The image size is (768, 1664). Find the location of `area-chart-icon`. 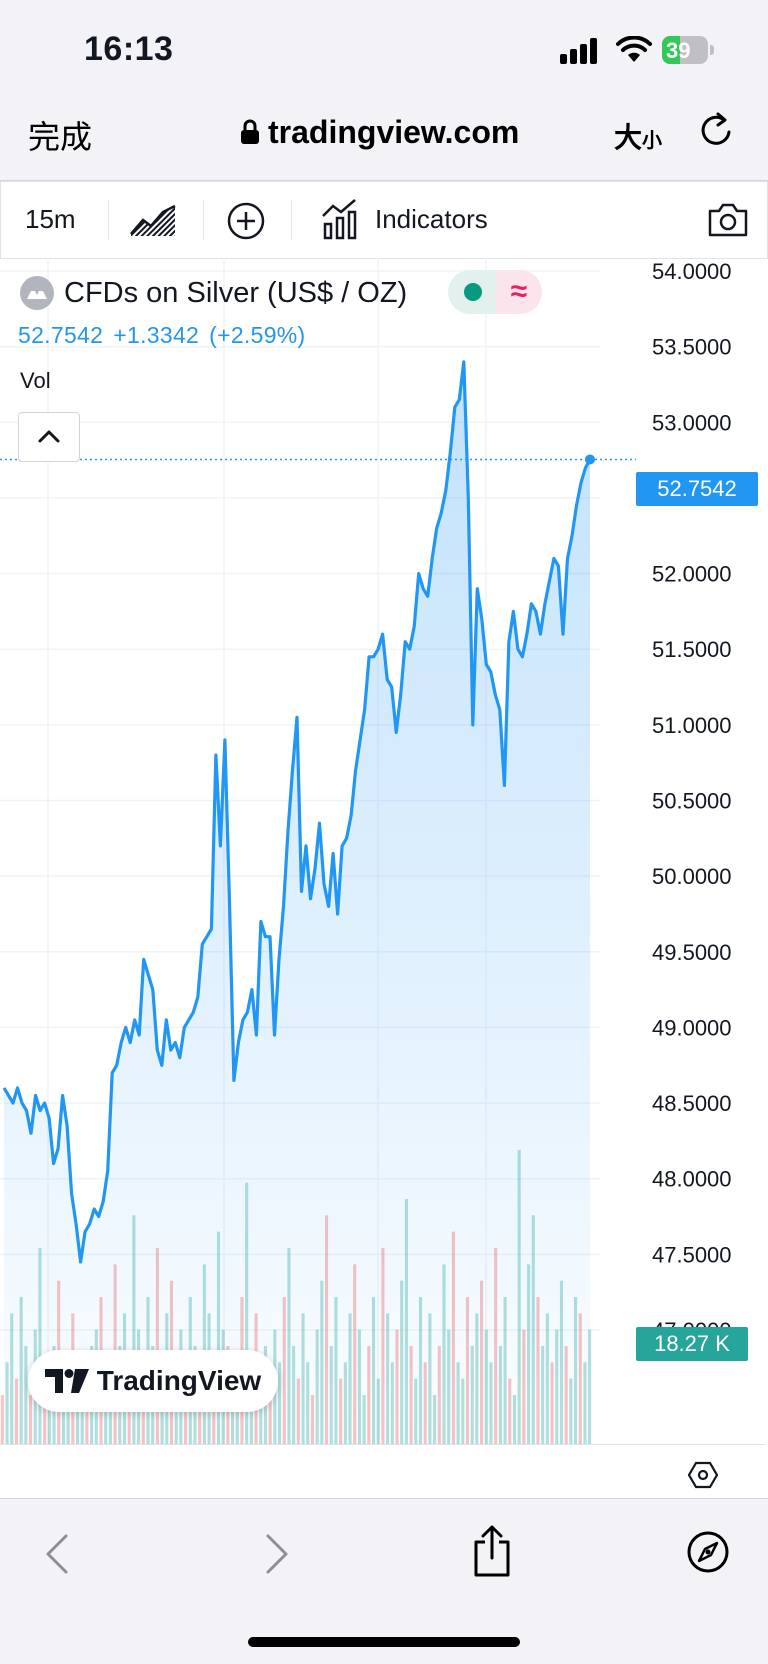

area-chart-icon is located at coordinates (153, 220).